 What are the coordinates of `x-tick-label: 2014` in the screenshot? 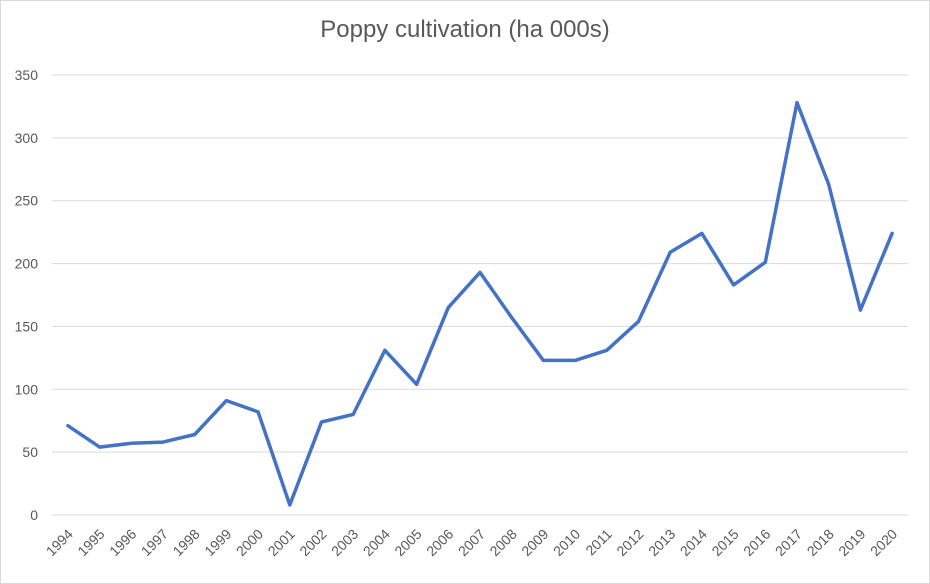 It's located at (693, 542).